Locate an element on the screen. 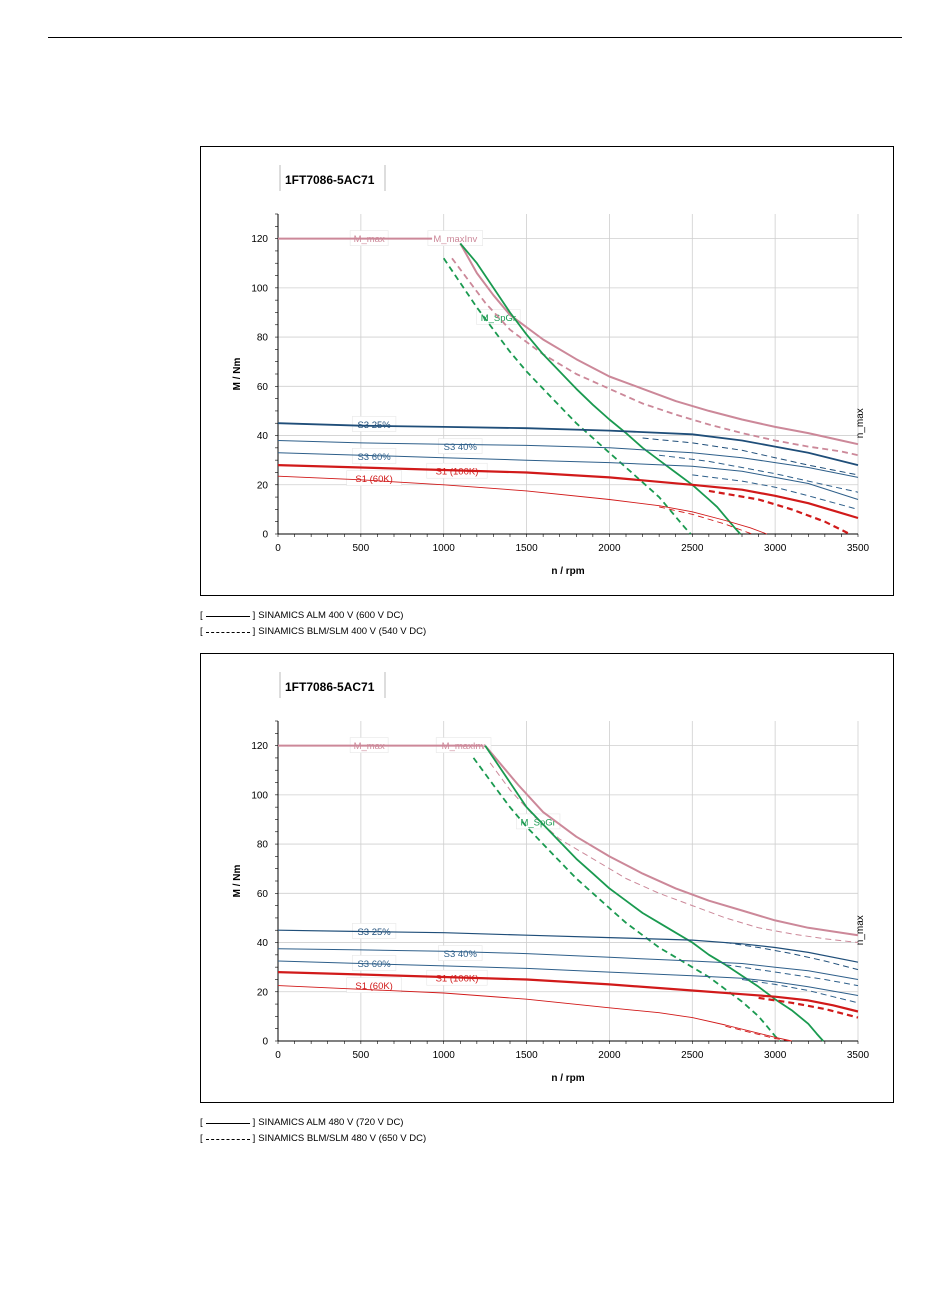  series-label-text: M_SpGr is located at coordinates (537, 822).